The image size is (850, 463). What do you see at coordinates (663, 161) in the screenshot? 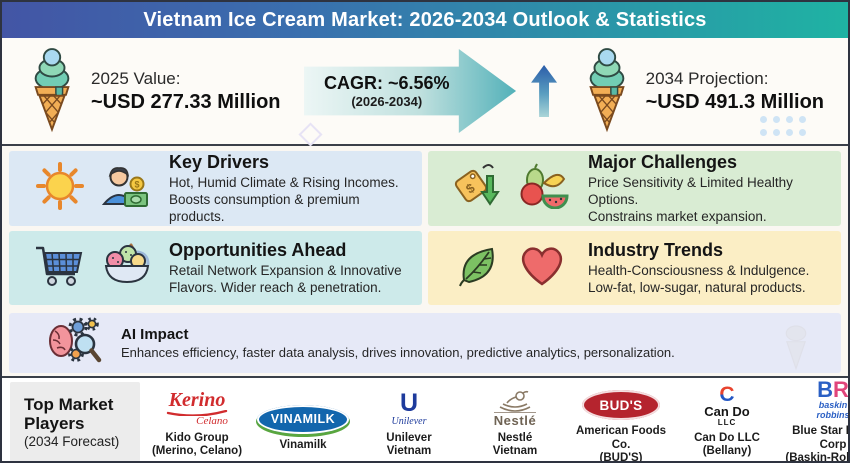
I see `box-title: Major Challenges` at bounding box center [663, 161].